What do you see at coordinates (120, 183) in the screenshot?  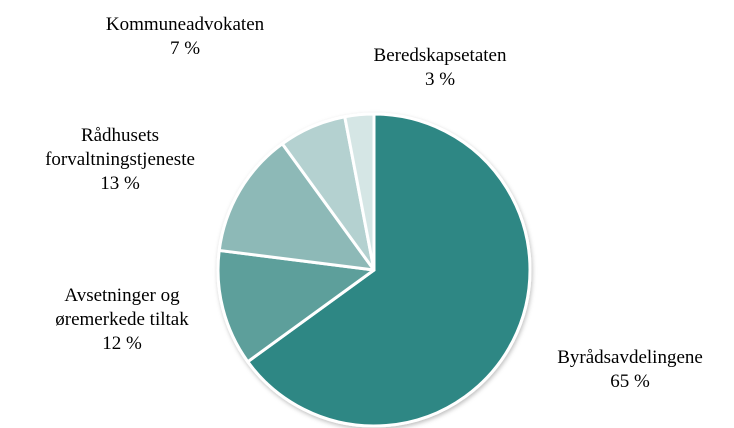 I see `value-label: 13 %` at bounding box center [120, 183].